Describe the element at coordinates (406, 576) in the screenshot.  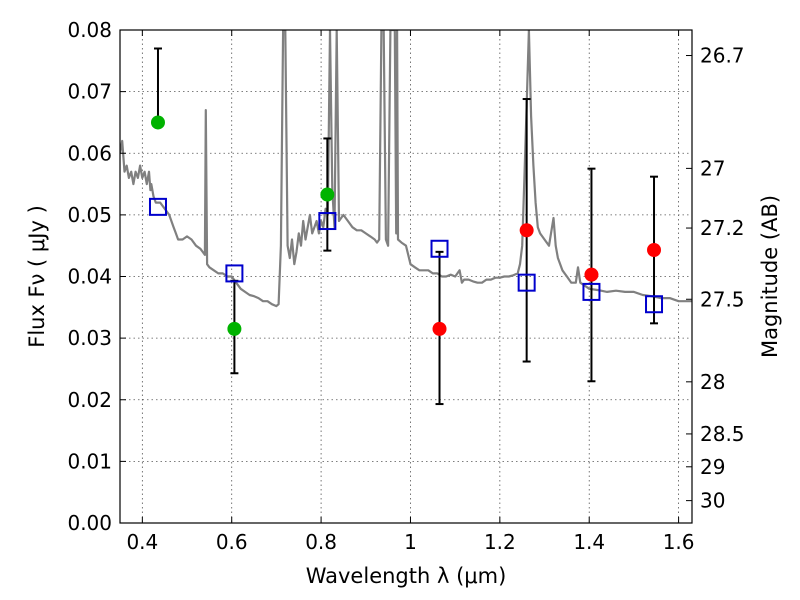
I see `x-axis-label: Wavelength λ (μm)` at that location.